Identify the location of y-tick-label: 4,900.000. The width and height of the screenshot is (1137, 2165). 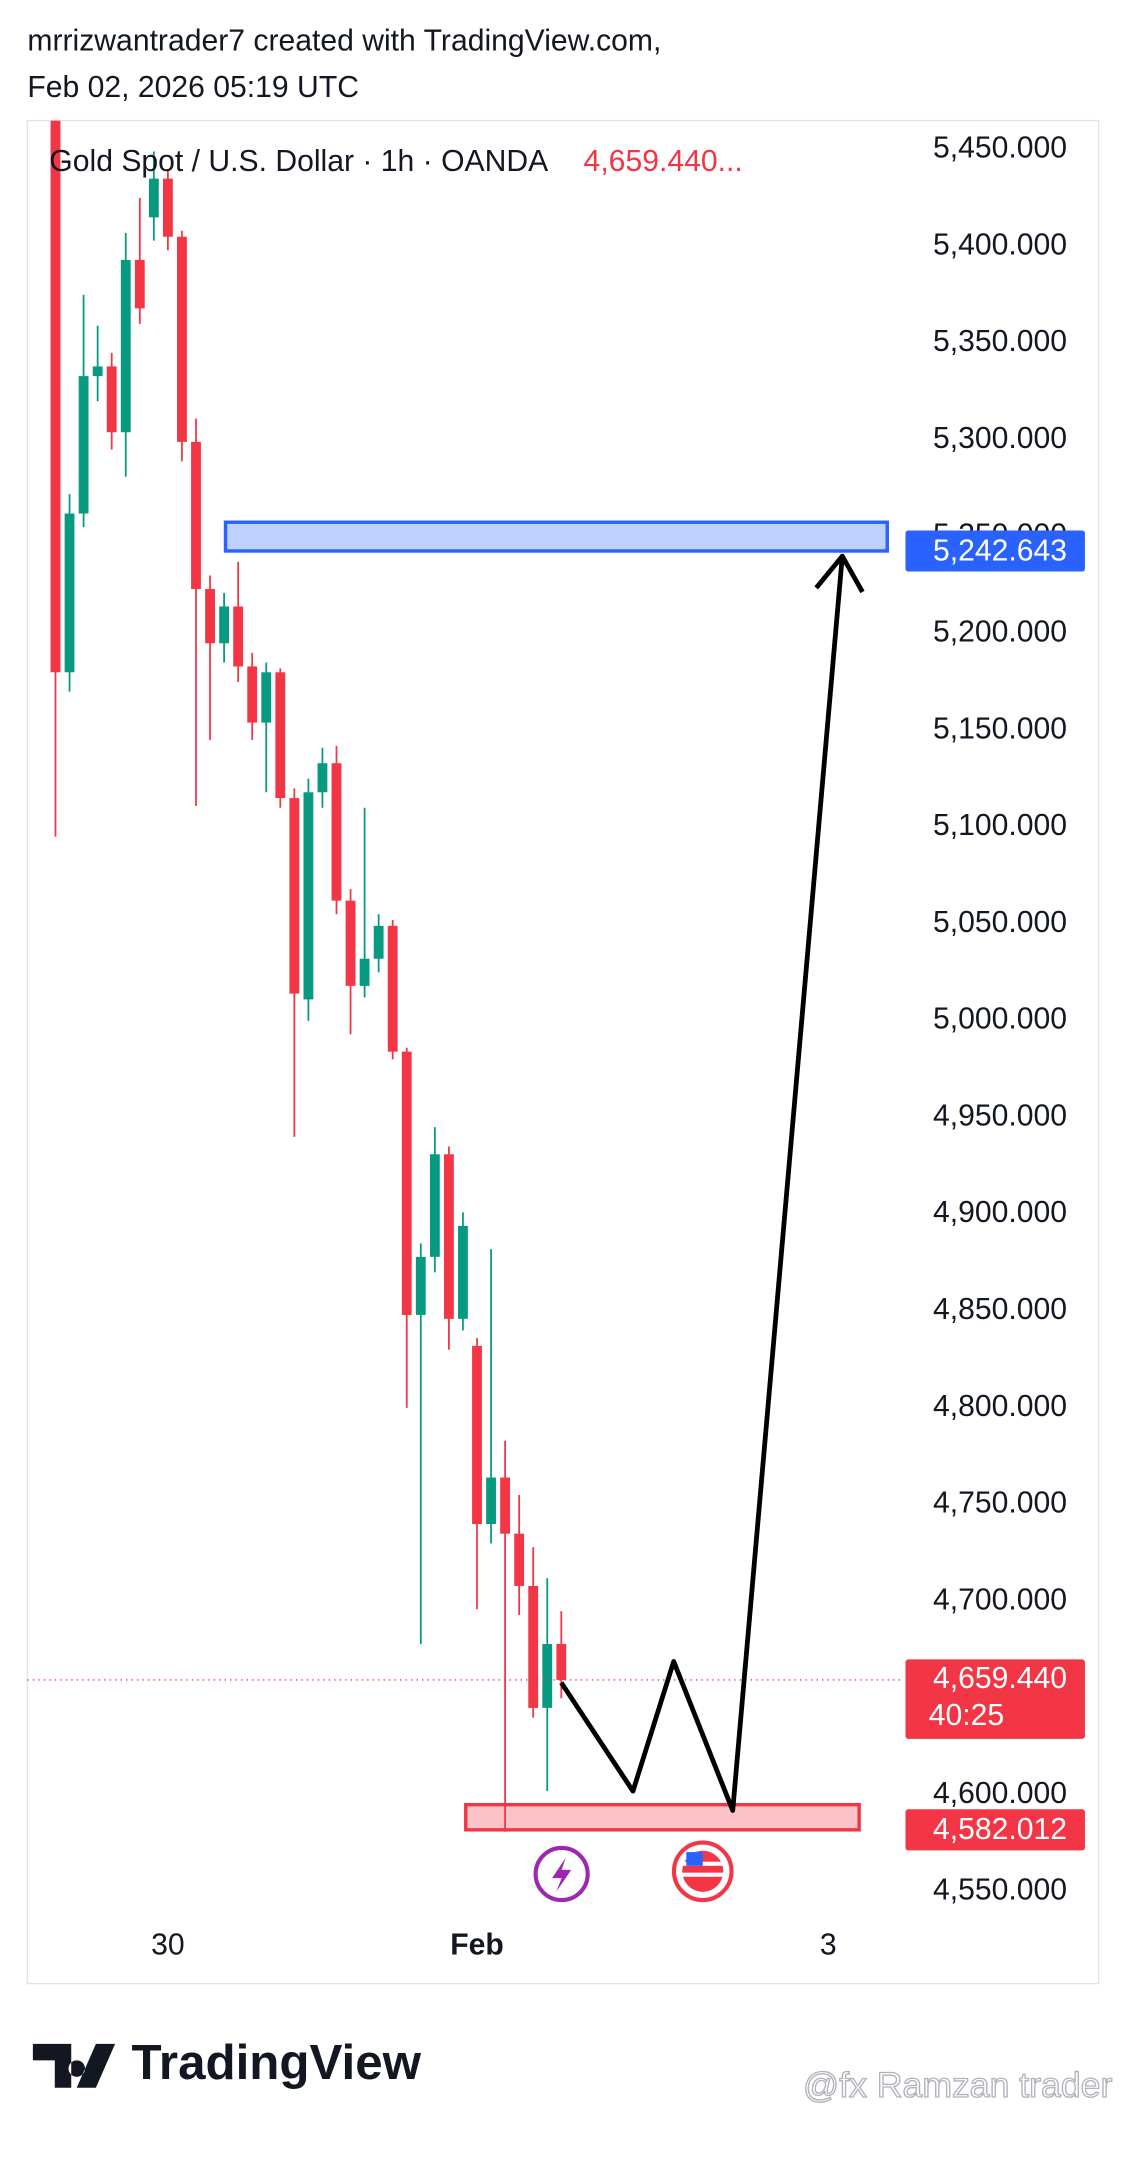
(1000, 1212).